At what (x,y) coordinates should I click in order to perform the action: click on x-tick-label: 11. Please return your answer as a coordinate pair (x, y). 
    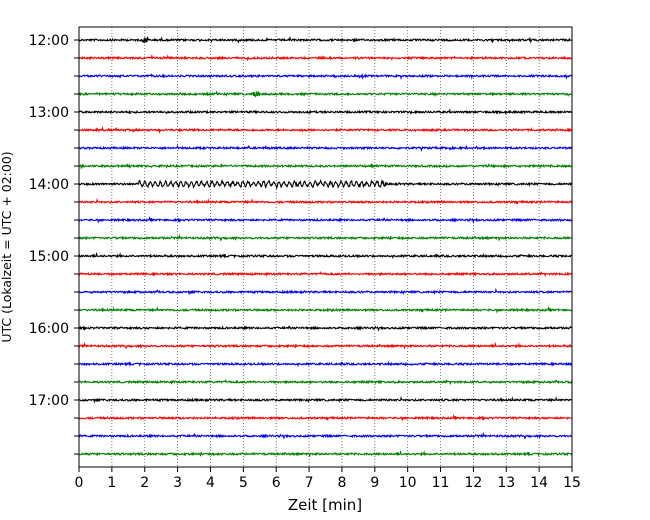
    Looking at the image, I should click on (441, 483).